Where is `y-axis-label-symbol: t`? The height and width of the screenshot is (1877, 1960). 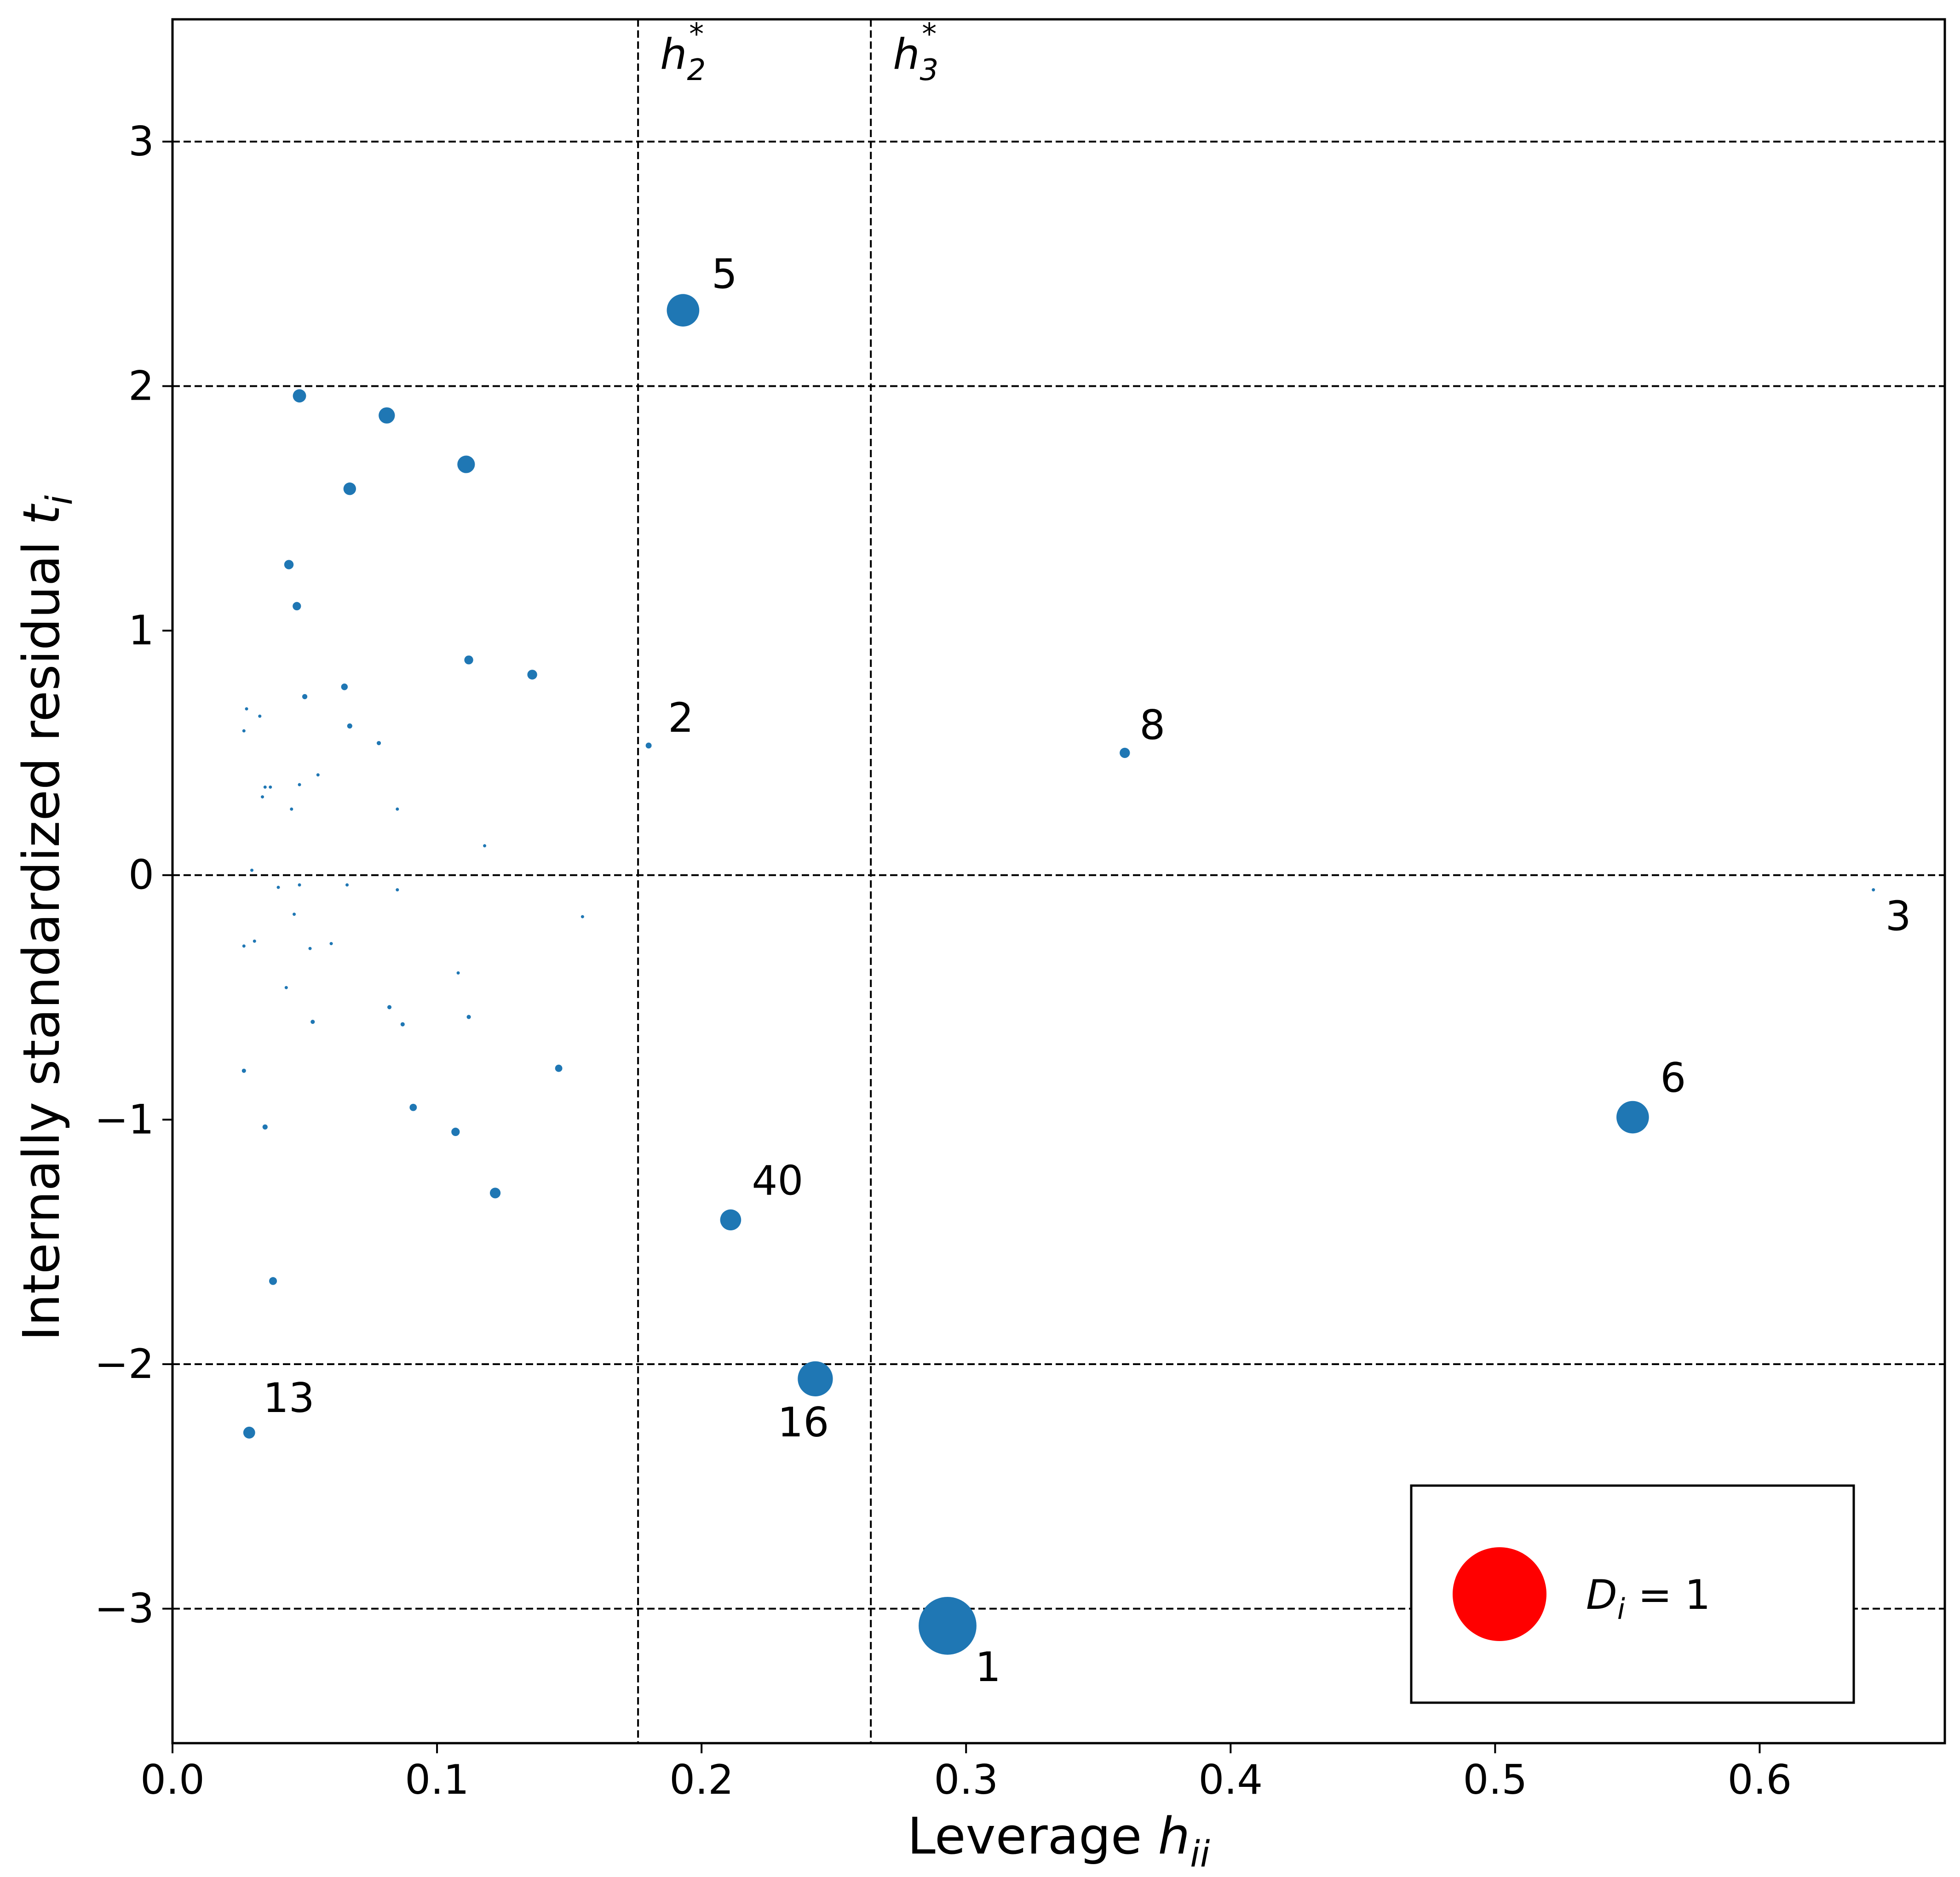 y-axis-label-symbol: t is located at coordinates (41, 514).